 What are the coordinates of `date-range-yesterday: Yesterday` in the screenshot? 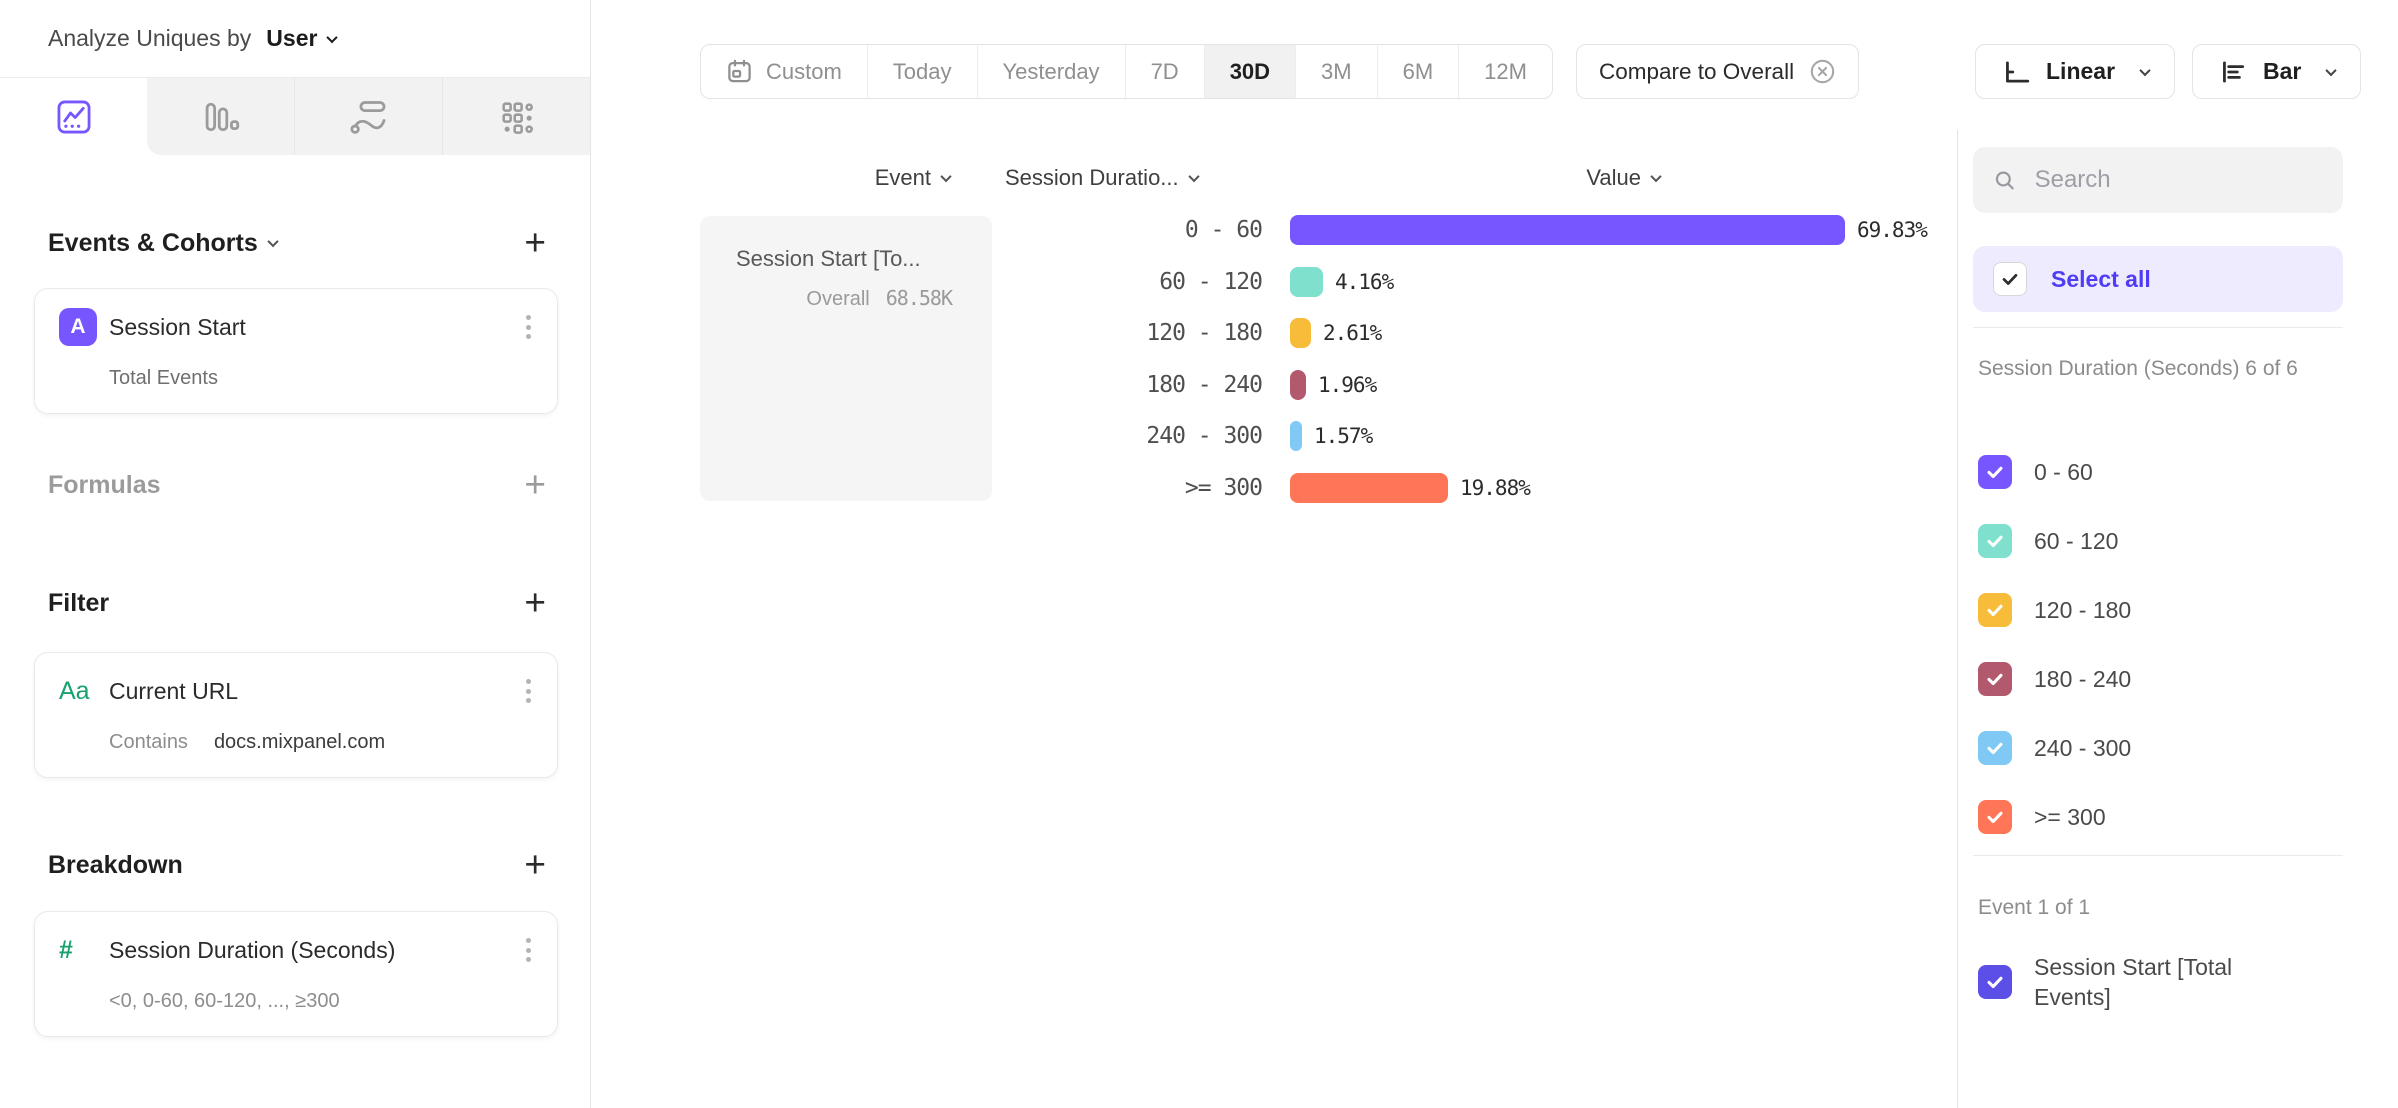 It's located at (1052, 71).